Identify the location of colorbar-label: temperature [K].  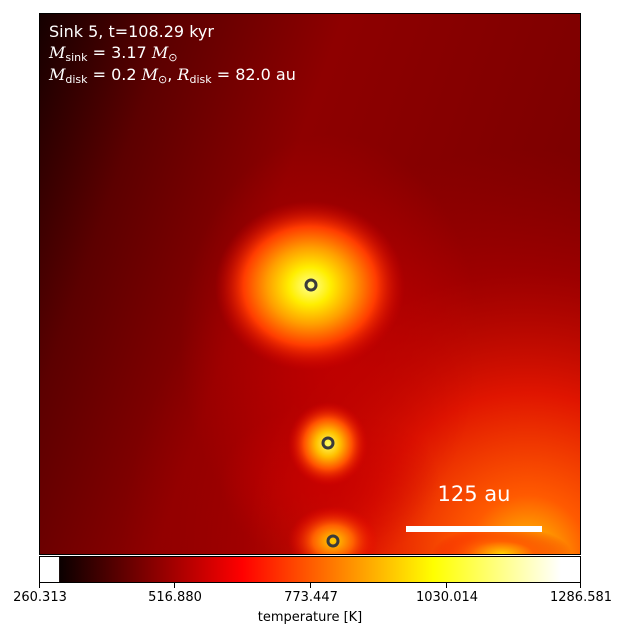
(310, 617).